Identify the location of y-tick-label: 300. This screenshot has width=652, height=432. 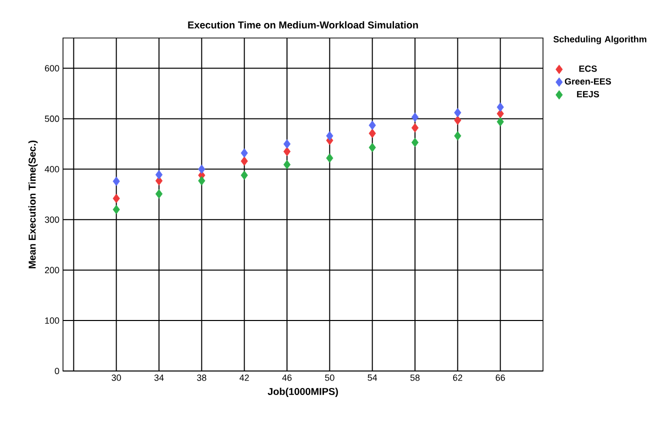
(52, 219).